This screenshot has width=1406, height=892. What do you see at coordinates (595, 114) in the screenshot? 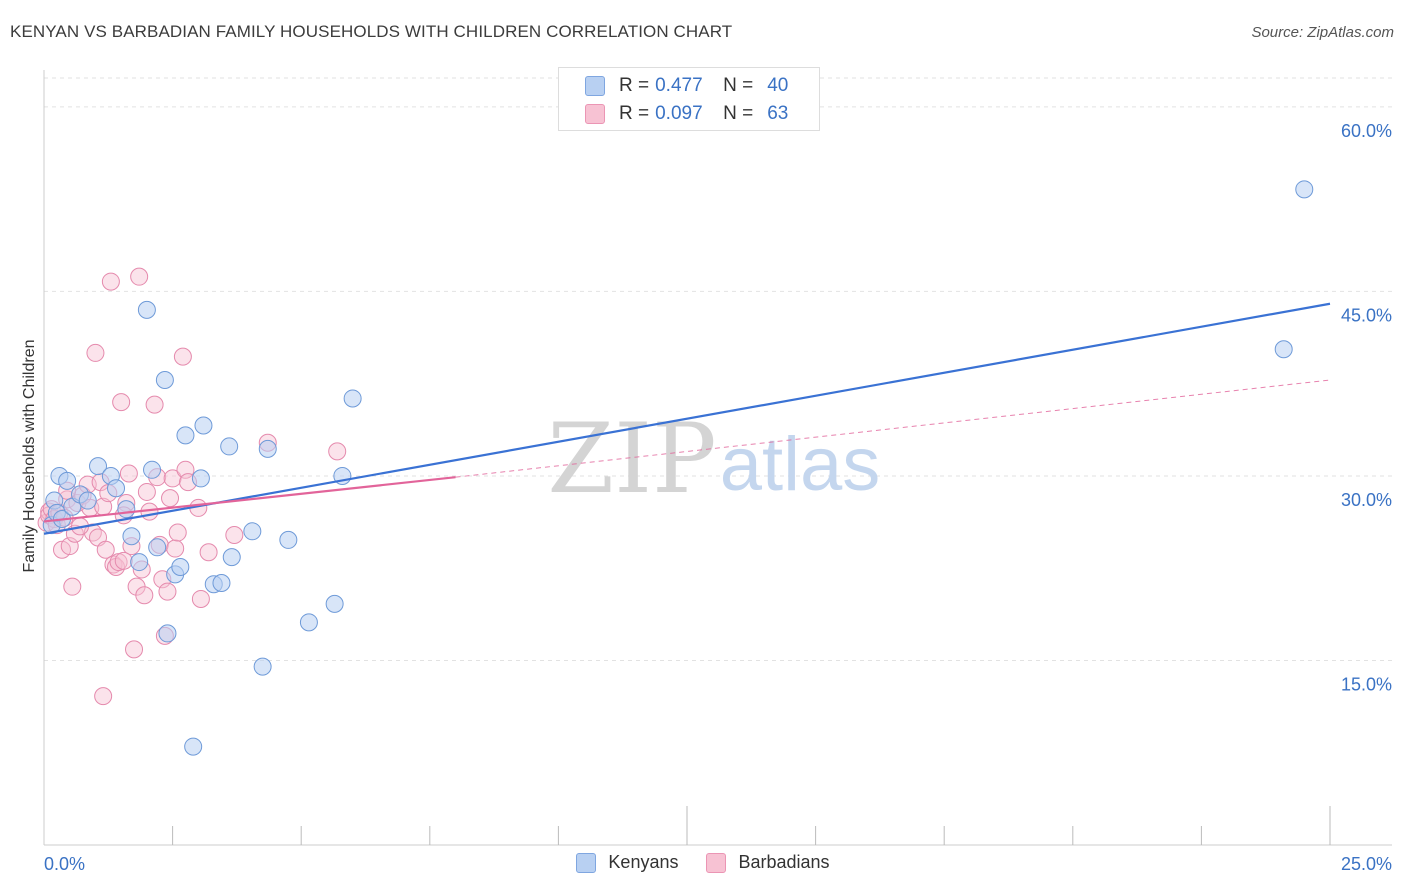
I see `barbadians-swatch-icon` at bounding box center [595, 114].